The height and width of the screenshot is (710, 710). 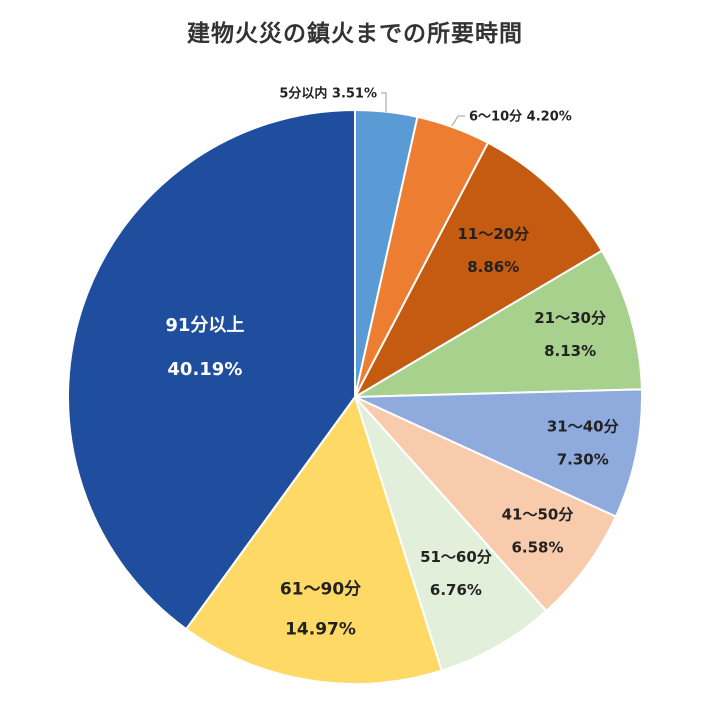 What do you see at coordinates (456, 557) in the screenshot?
I see `slice-category-label: 51～60分` at bounding box center [456, 557].